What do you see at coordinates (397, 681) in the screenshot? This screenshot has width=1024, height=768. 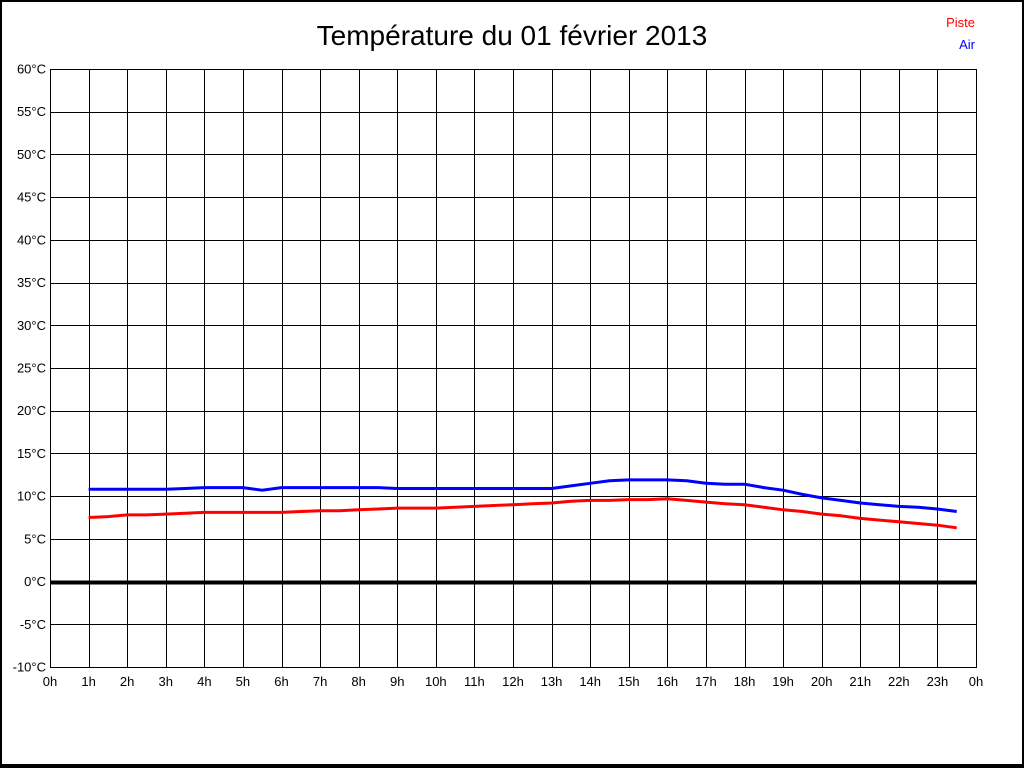 I see `x-tick-label: 9h` at bounding box center [397, 681].